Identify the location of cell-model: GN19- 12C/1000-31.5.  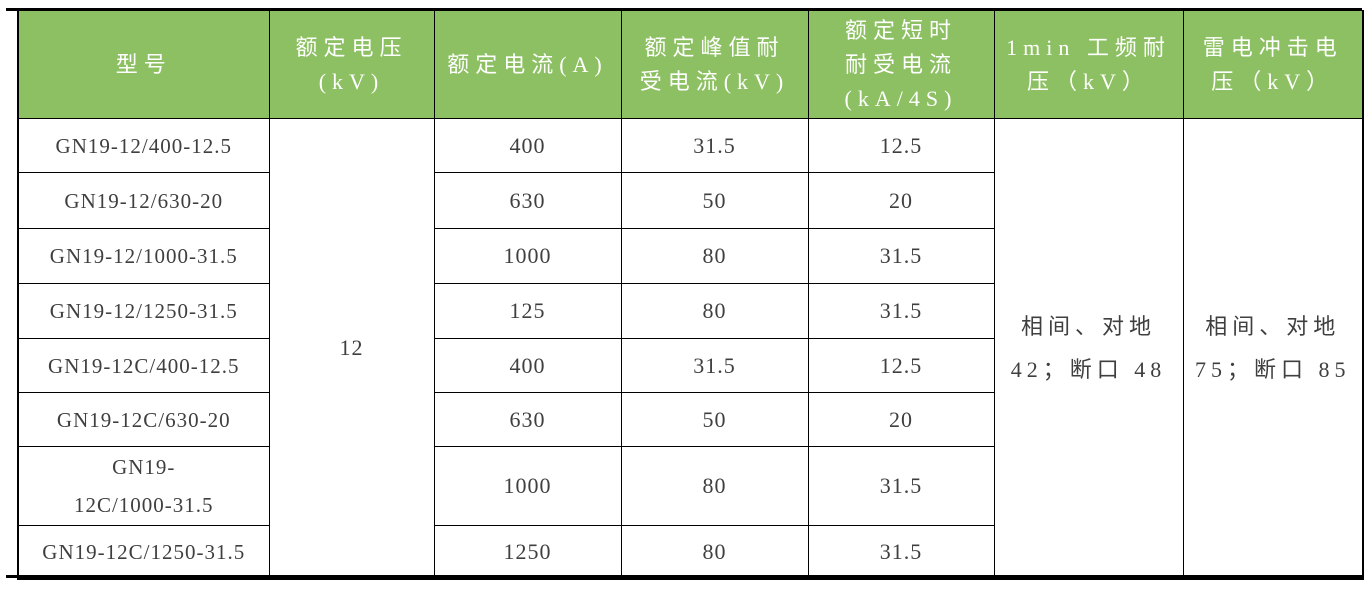
(143, 486).